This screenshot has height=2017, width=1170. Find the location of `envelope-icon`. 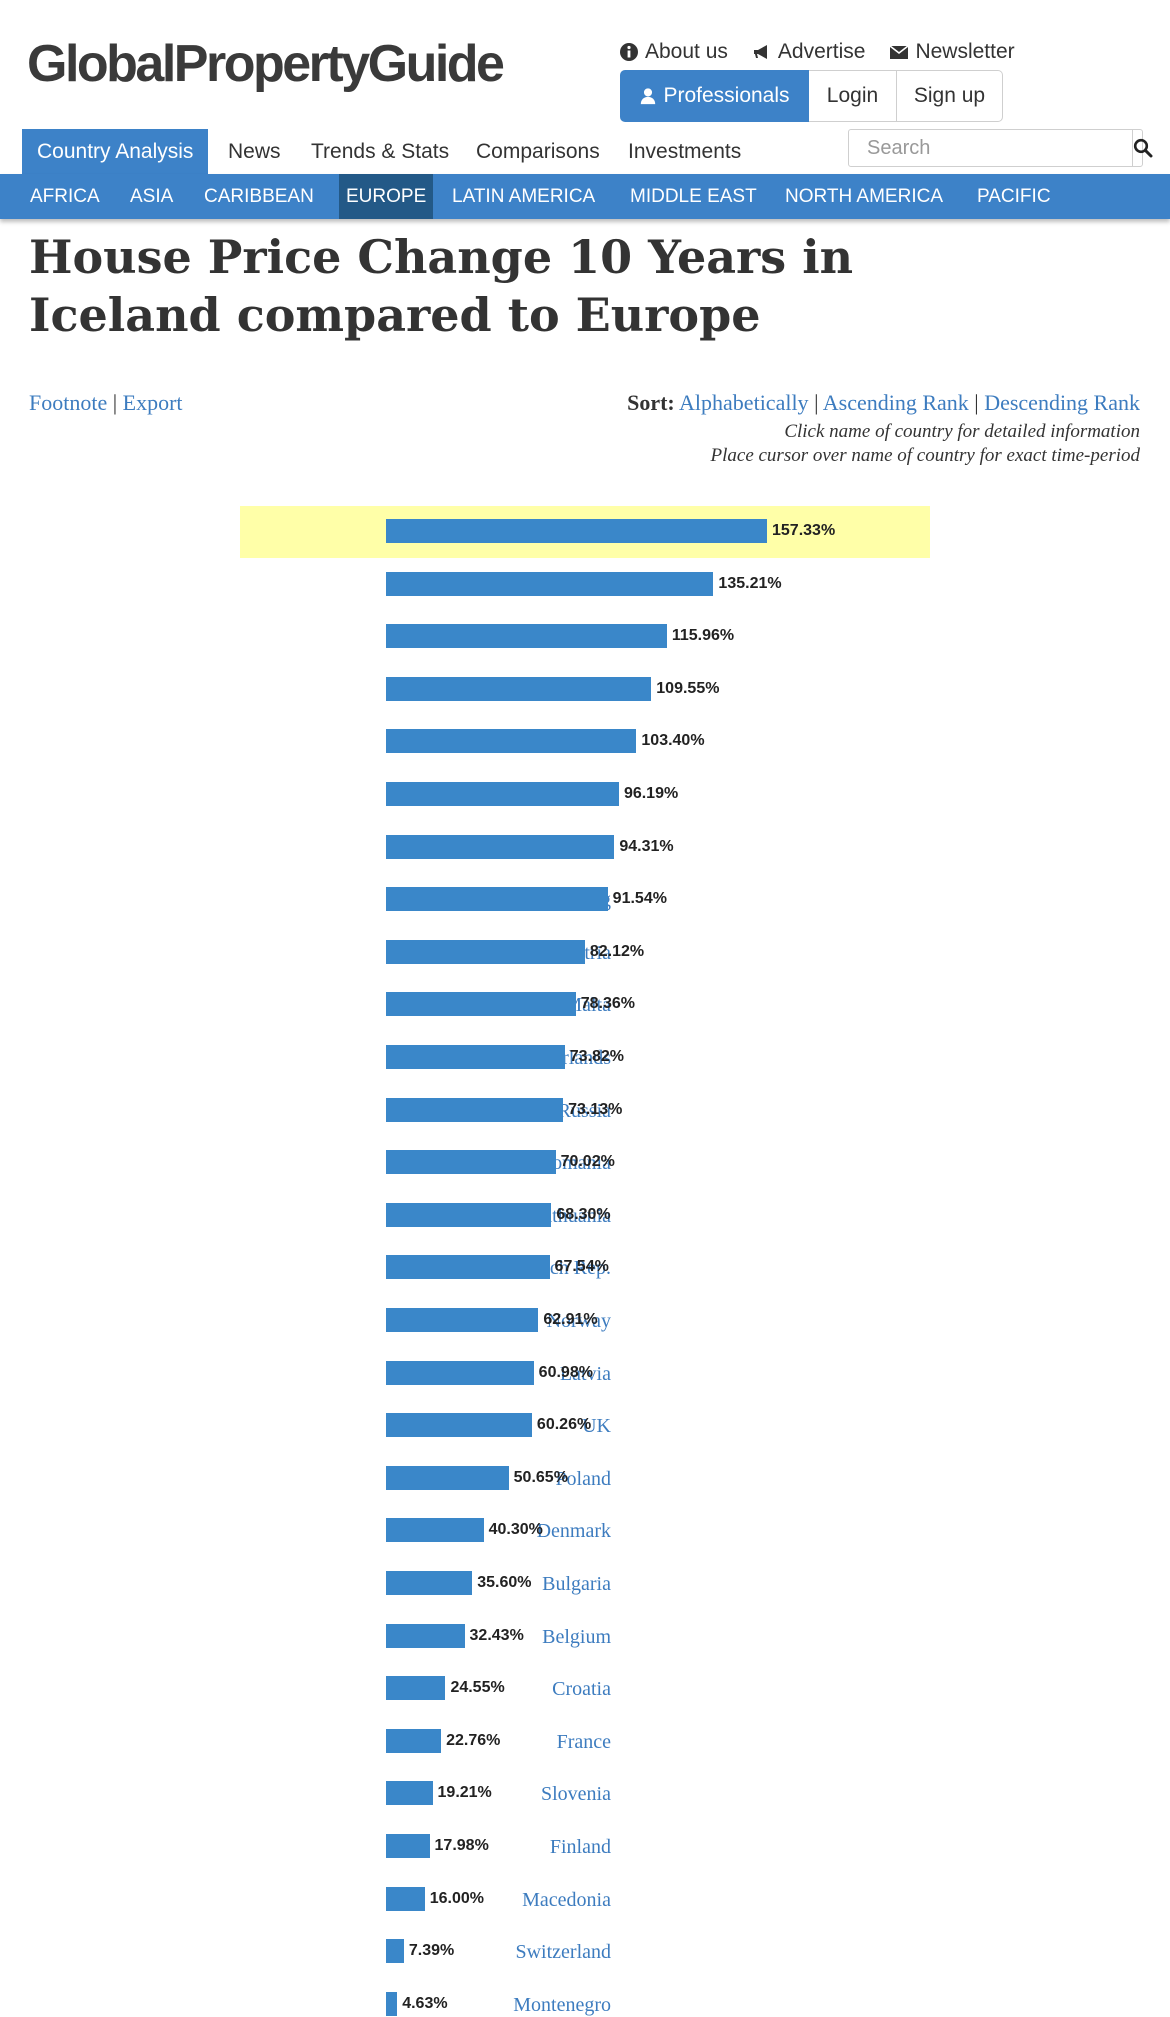

envelope-icon is located at coordinates (899, 52).